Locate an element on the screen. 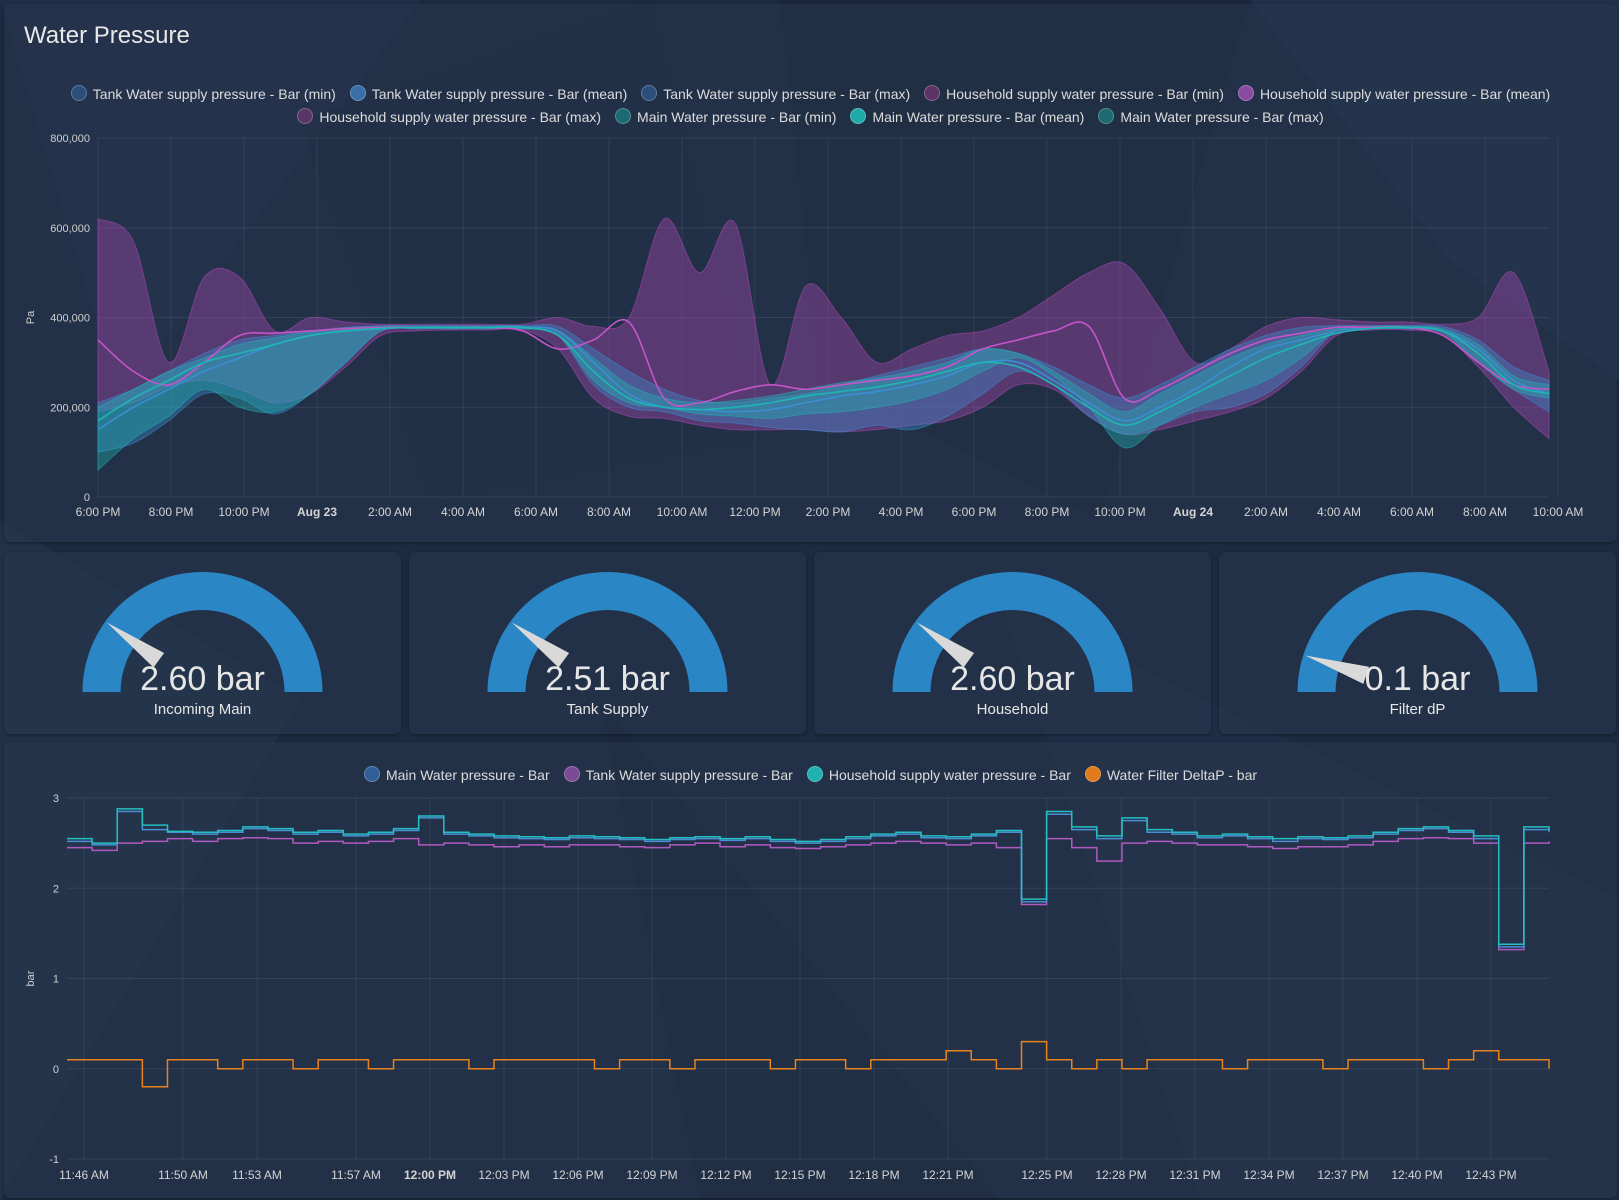  gauge-label: Household is located at coordinates (1012, 709).